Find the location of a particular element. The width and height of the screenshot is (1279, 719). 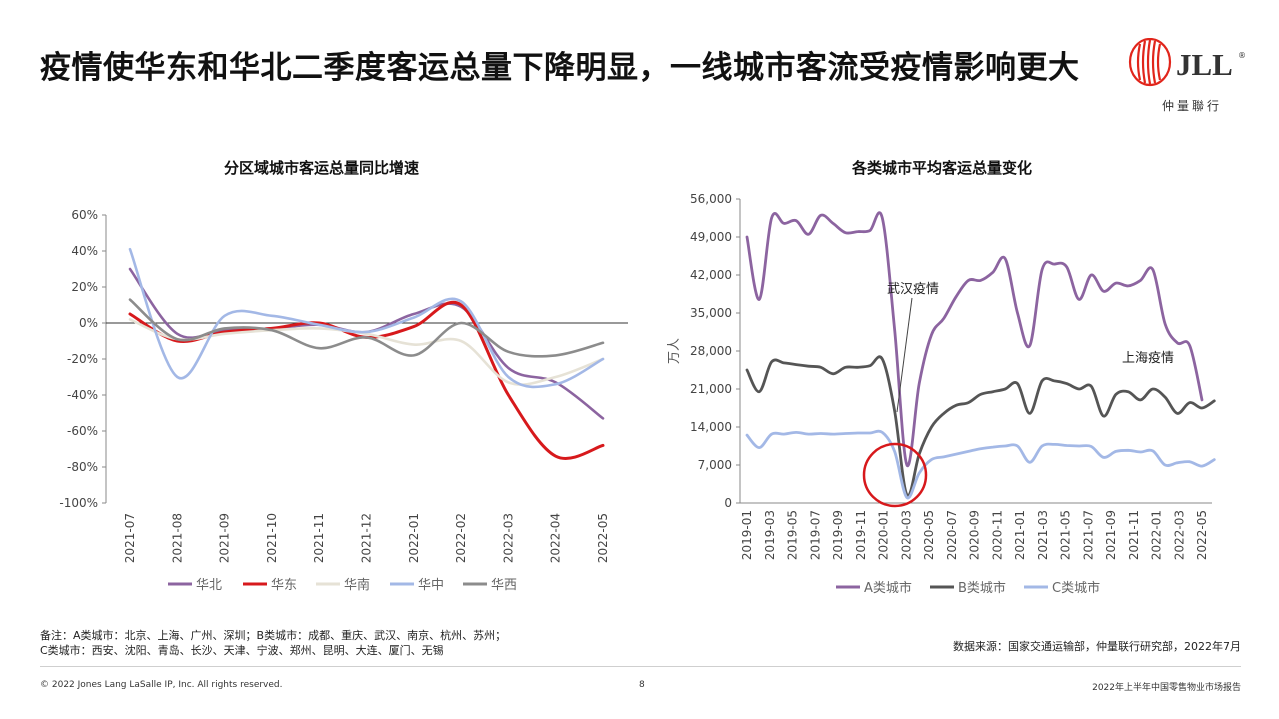

chart2-x-tick-label: 2022-03 is located at coordinates (1179, 535).